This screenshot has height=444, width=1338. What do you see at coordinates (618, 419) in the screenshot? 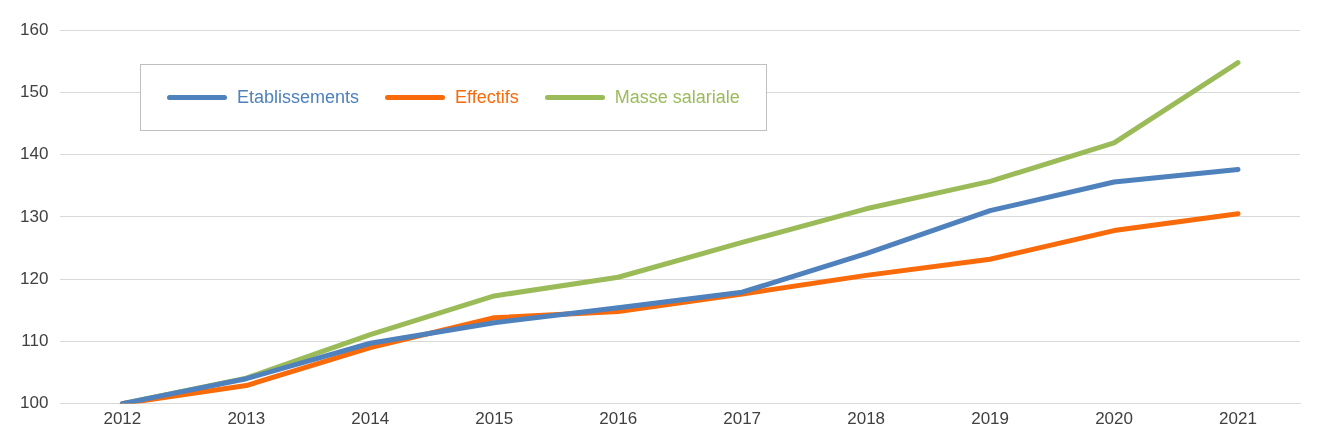
I see `x-tick-label: 2016` at bounding box center [618, 419].